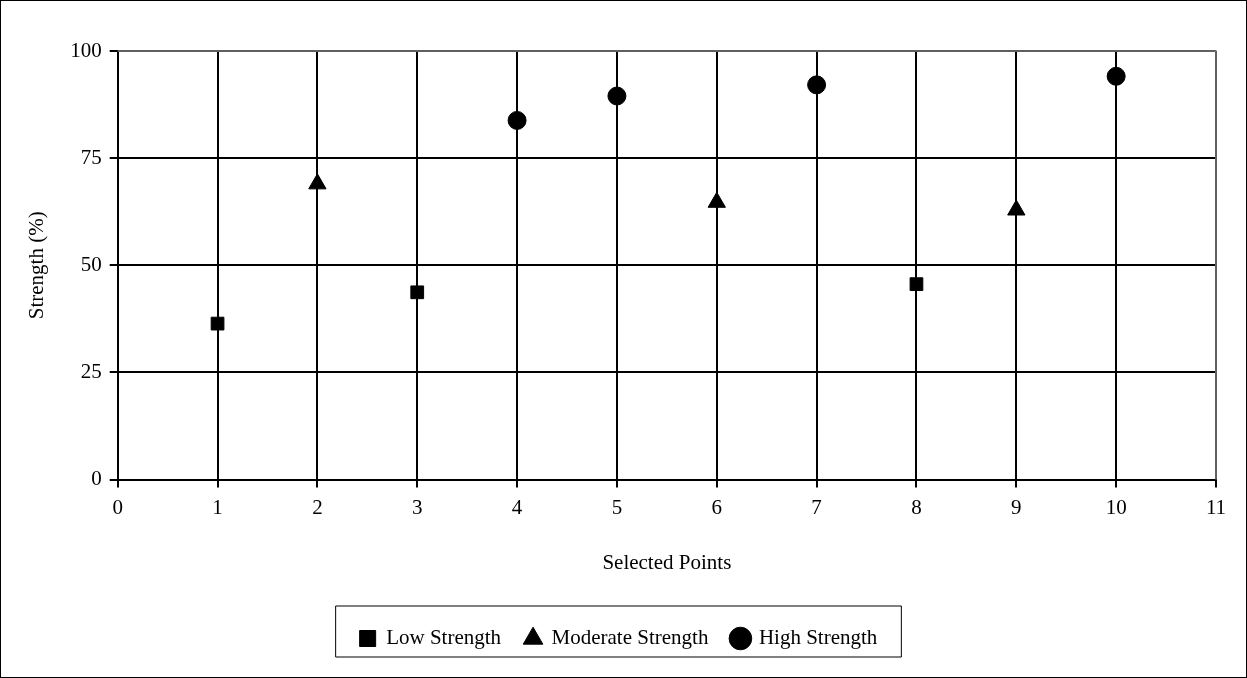  I want to click on y-axis-title: Strength (%), so click(36, 265).